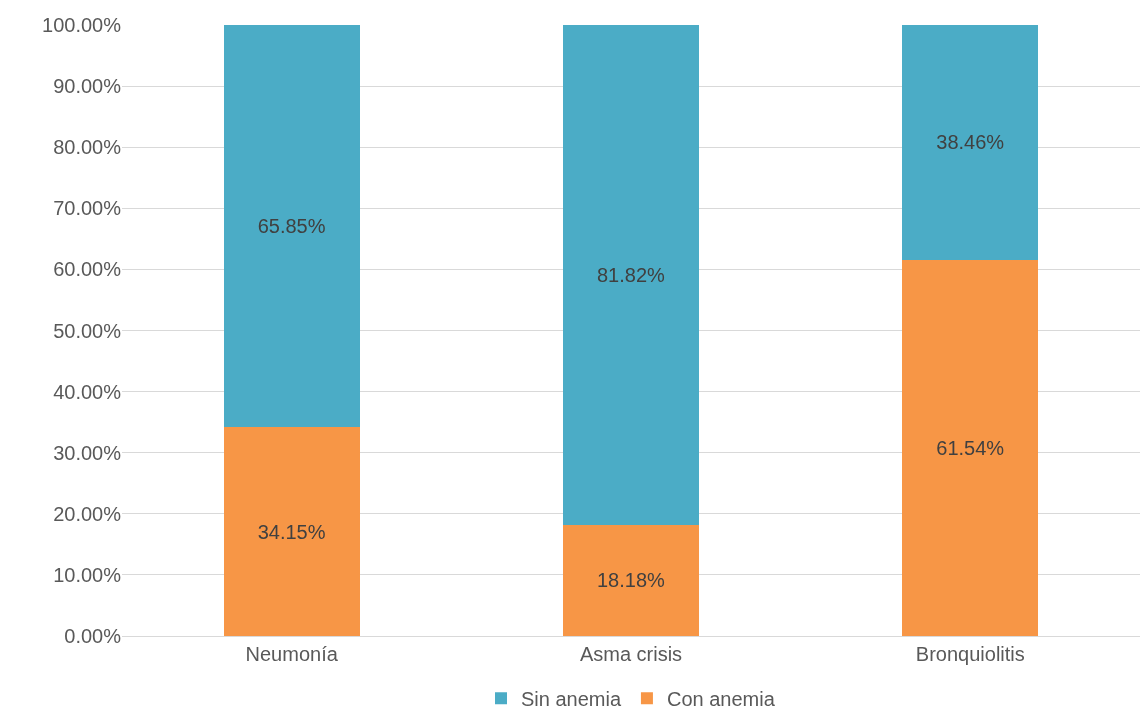 Image resolution: width=1142 pixels, height=720 pixels. I want to click on y-tick-label: 50.00%, so click(87, 330).